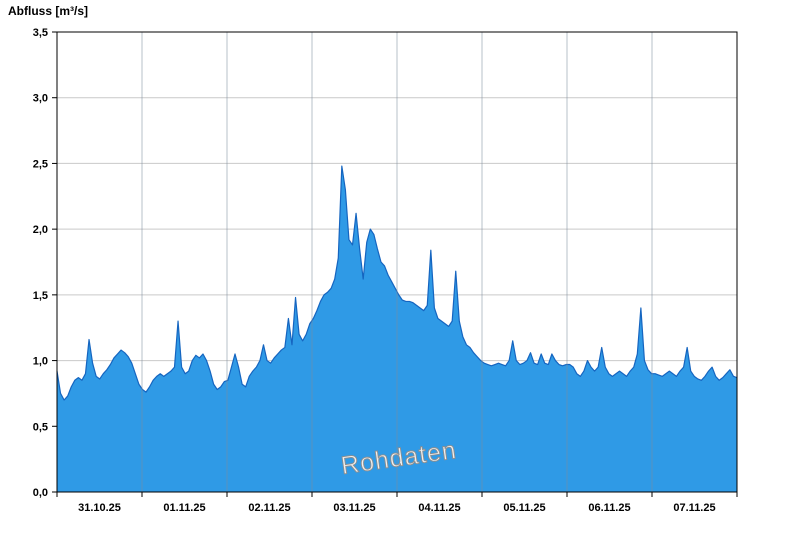 This screenshot has height=550, width=800. What do you see at coordinates (184, 508) in the screenshot?
I see `x-tick-label: 01.11.25` at bounding box center [184, 508].